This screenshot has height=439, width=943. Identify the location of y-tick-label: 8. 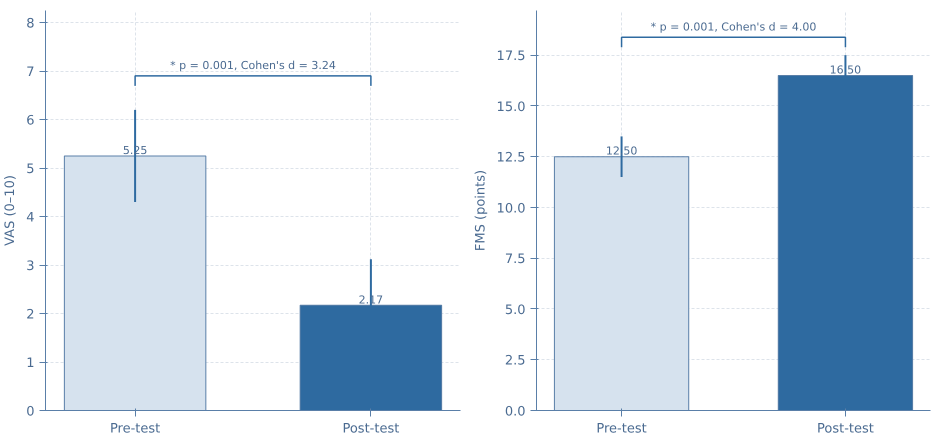
(30, 24).